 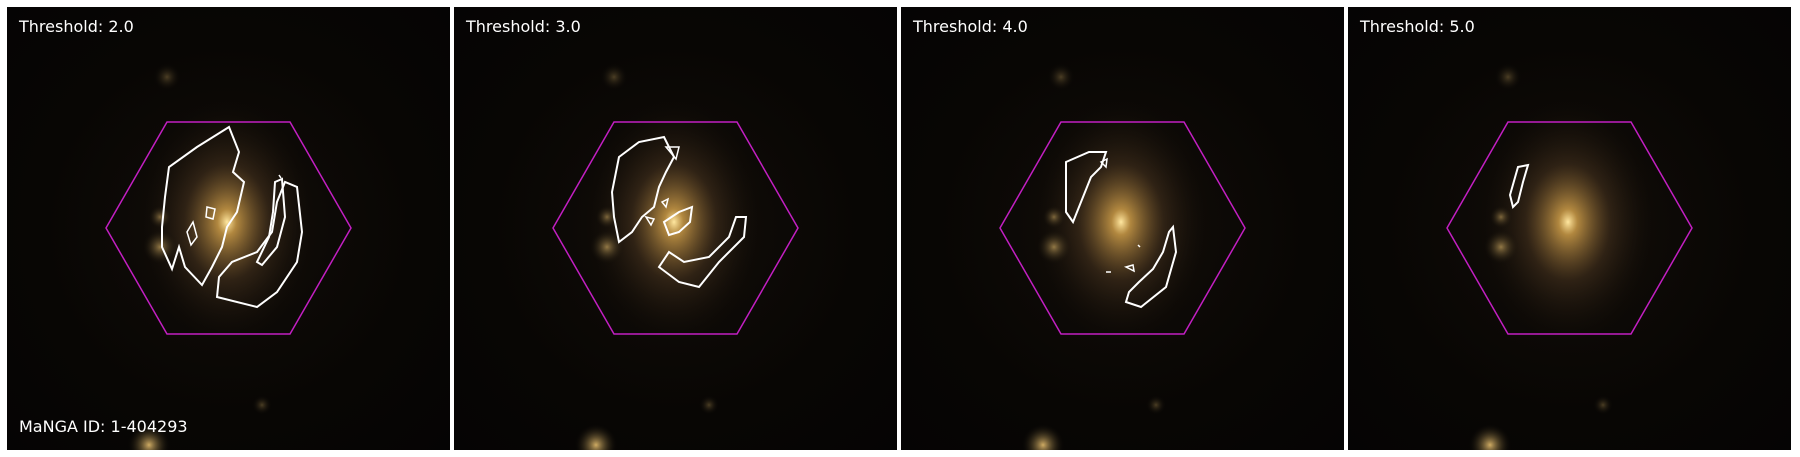 I want to click on threshold-label: Threshold: 5.0, so click(x=1417, y=26).